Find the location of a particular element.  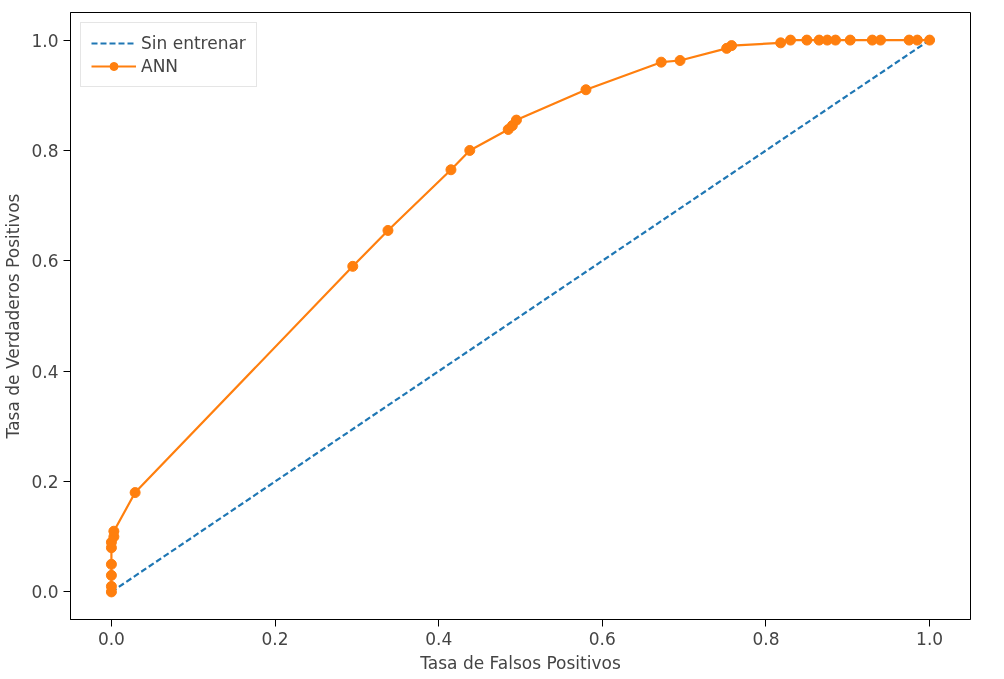

x-tick-label: 0.6 is located at coordinates (602, 638).